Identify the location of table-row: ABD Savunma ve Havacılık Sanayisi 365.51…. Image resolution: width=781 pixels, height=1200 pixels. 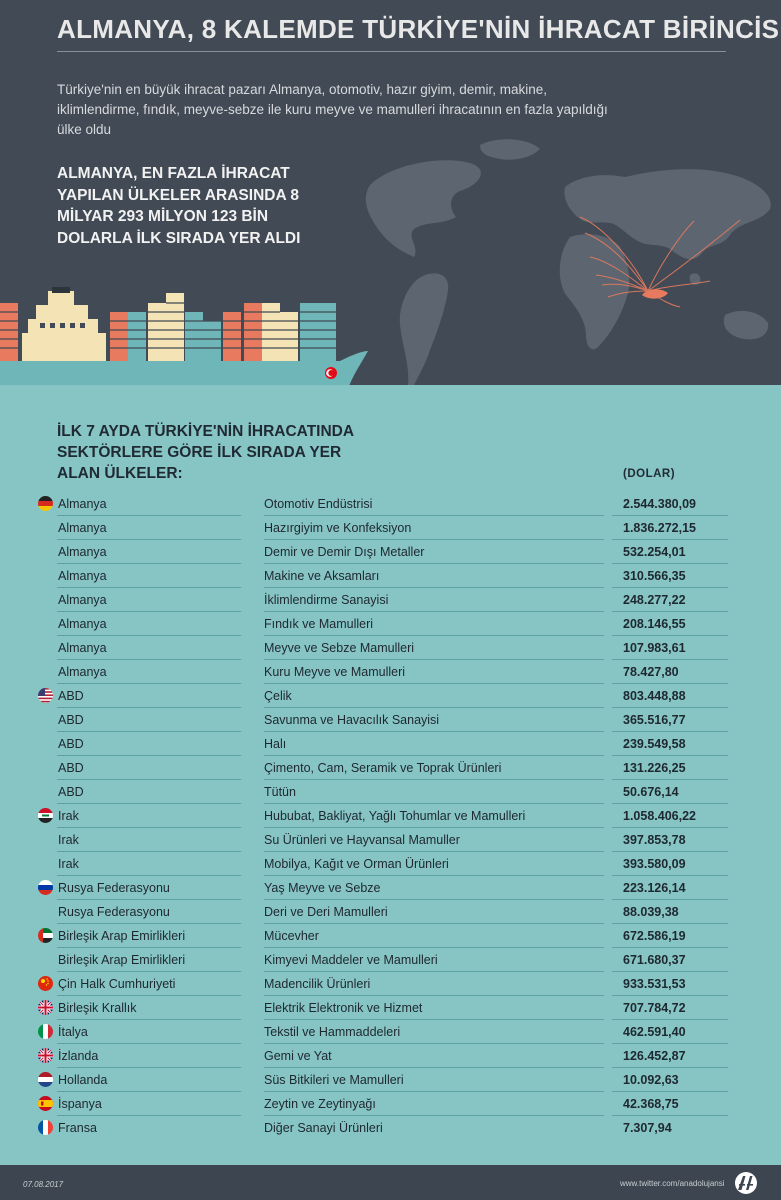
(390, 720).